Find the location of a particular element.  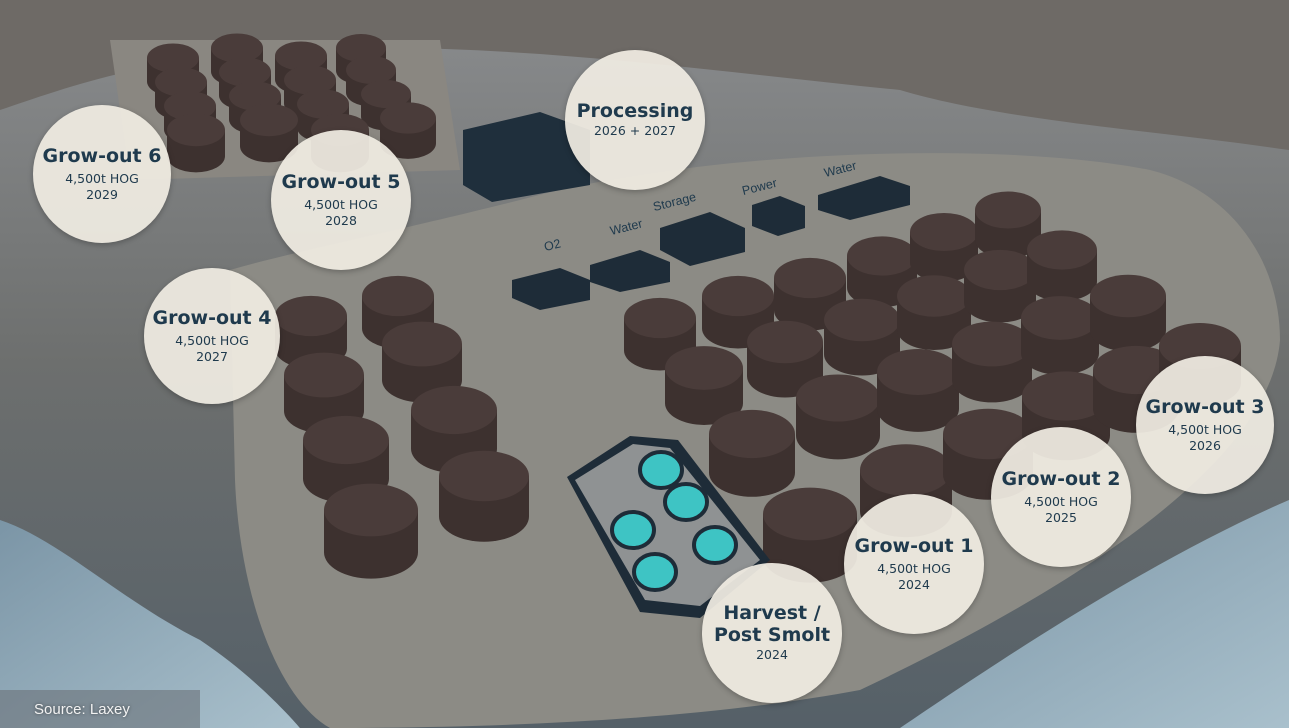

phase-badge-harvest-post-smolt: Harvest / Post Smolt 2024 is located at coordinates (772, 633).